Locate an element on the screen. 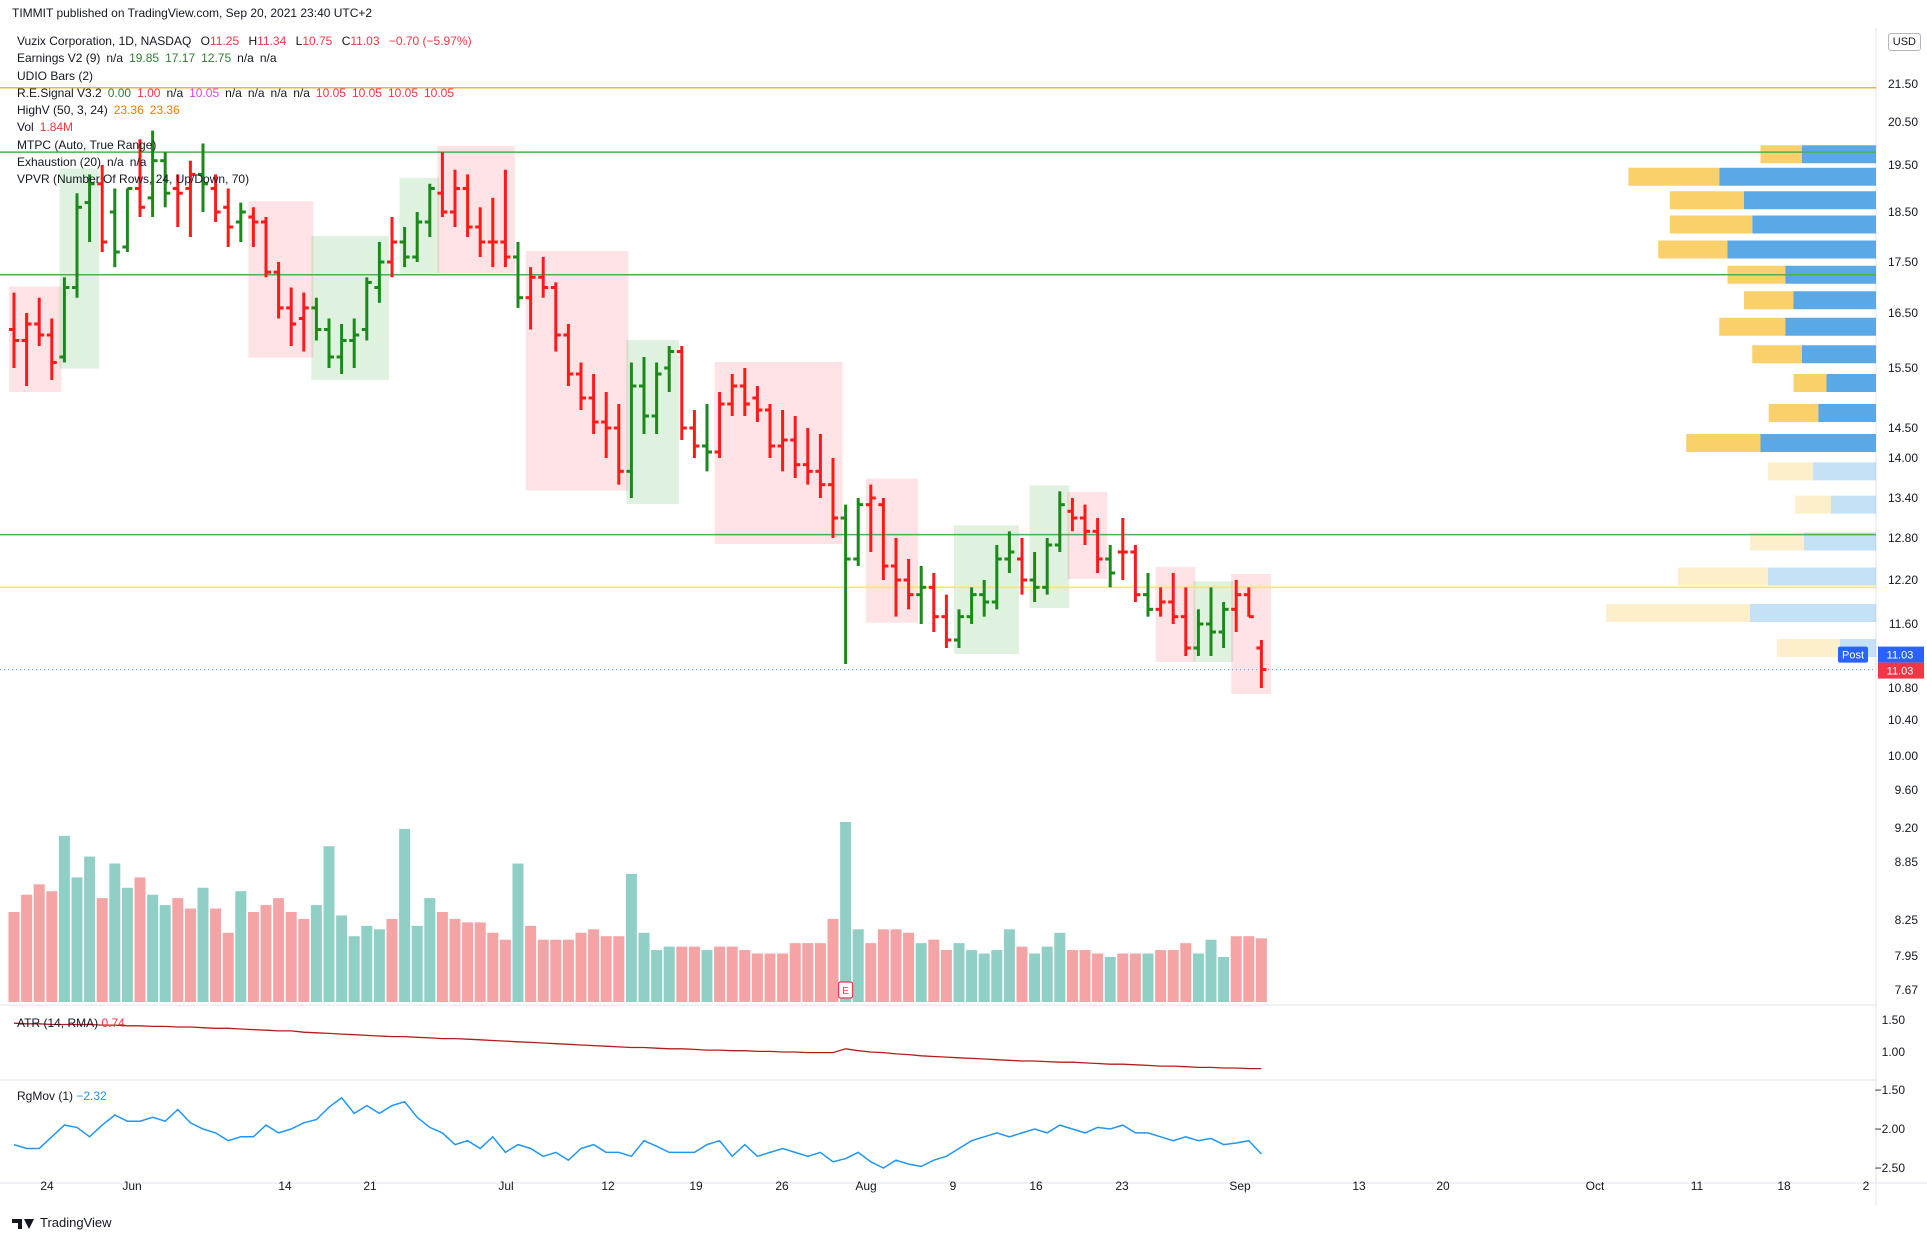 This screenshot has width=1927, height=1238. earnings-marker: E is located at coordinates (845, 990).